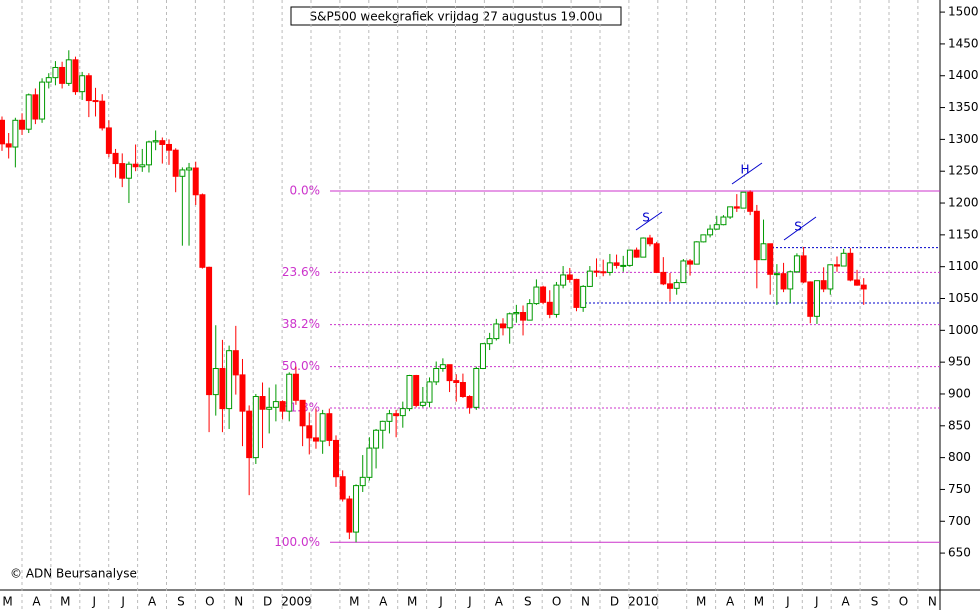  What do you see at coordinates (73, 574) in the screenshot?
I see `credit: © ADN Beursanalyse` at bounding box center [73, 574].